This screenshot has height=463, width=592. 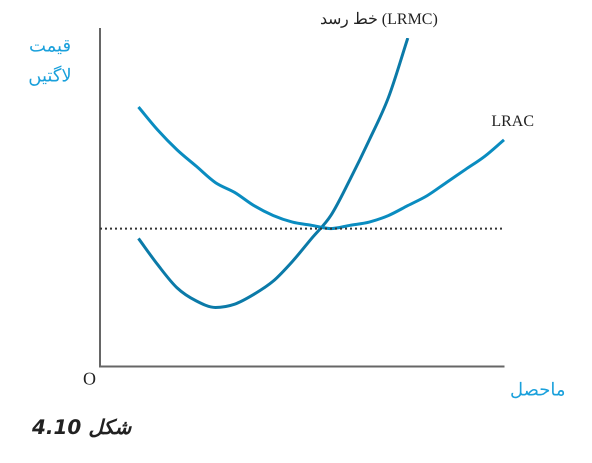 What do you see at coordinates (379, 19) in the screenshot?
I see `series-label: خط رسد (LRMC)` at bounding box center [379, 19].